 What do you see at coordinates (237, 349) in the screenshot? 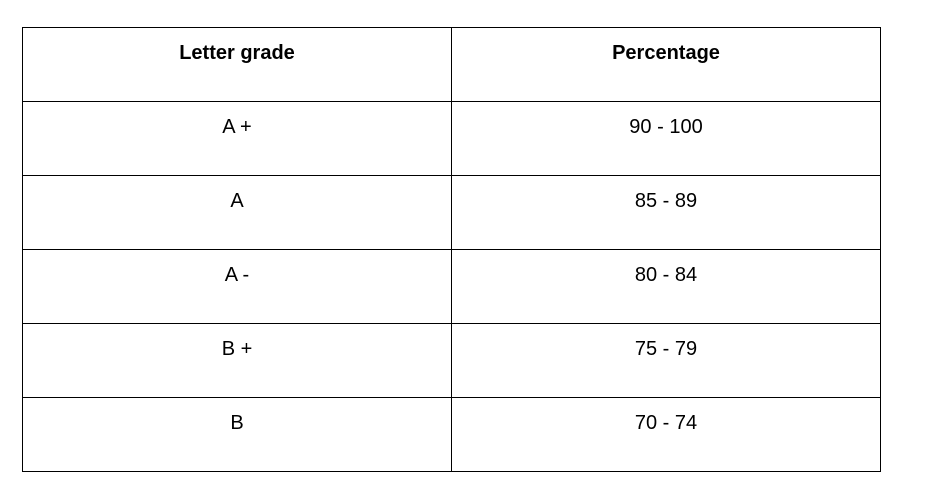
I see `cell-text: B +` at bounding box center [237, 349].